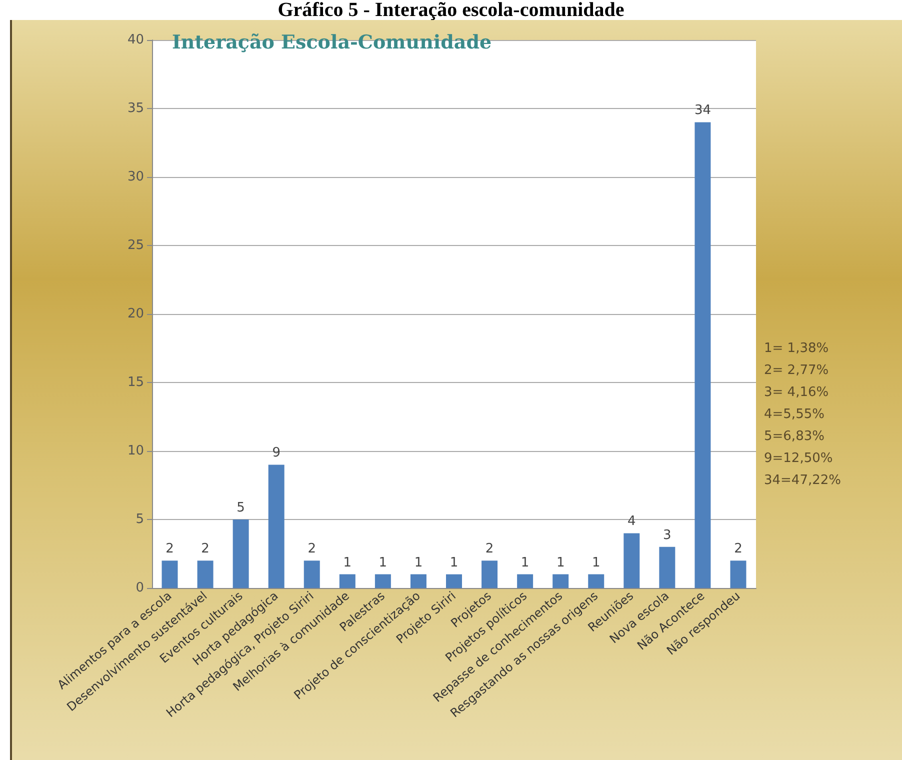 This screenshot has width=902, height=760. Describe the element at coordinates (332, 43) in the screenshot. I see `chart-subtitle: Interação Escola-Comunidade` at that location.